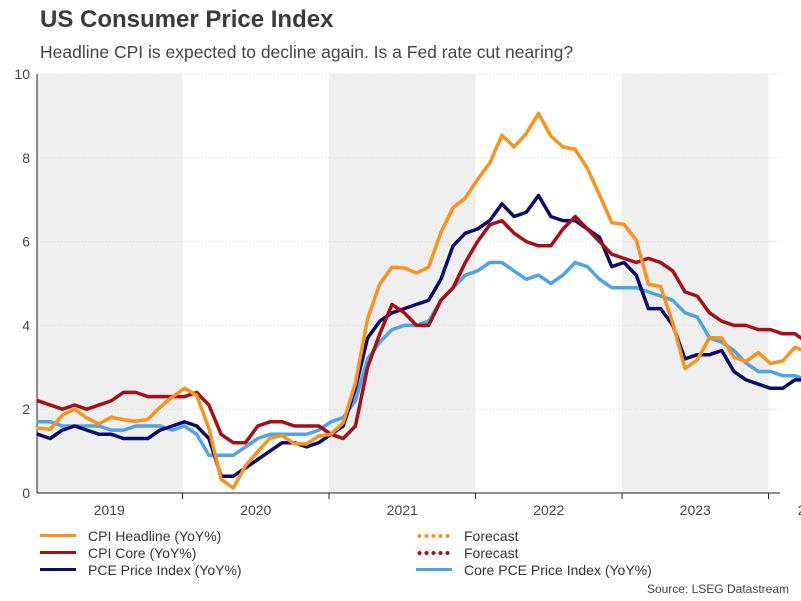  What do you see at coordinates (26, 158) in the screenshot?
I see `y-tick-label-8: 8` at bounding box center [26, 158].